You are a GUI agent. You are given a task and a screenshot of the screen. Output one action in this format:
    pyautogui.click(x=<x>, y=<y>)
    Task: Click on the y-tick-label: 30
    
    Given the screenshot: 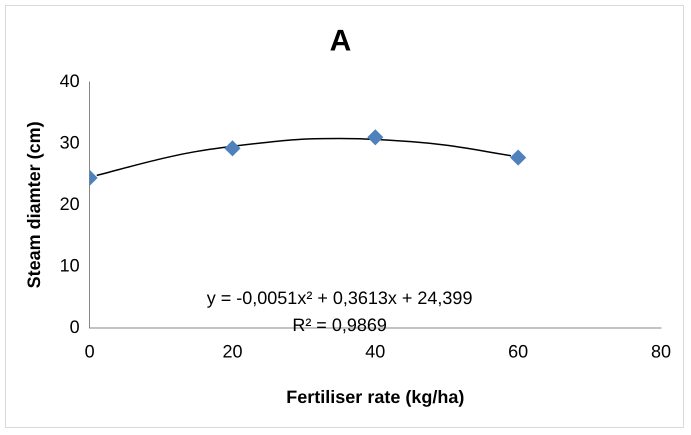 What is the action you would take?
    pyautogui.click(x=70, y=142)
    